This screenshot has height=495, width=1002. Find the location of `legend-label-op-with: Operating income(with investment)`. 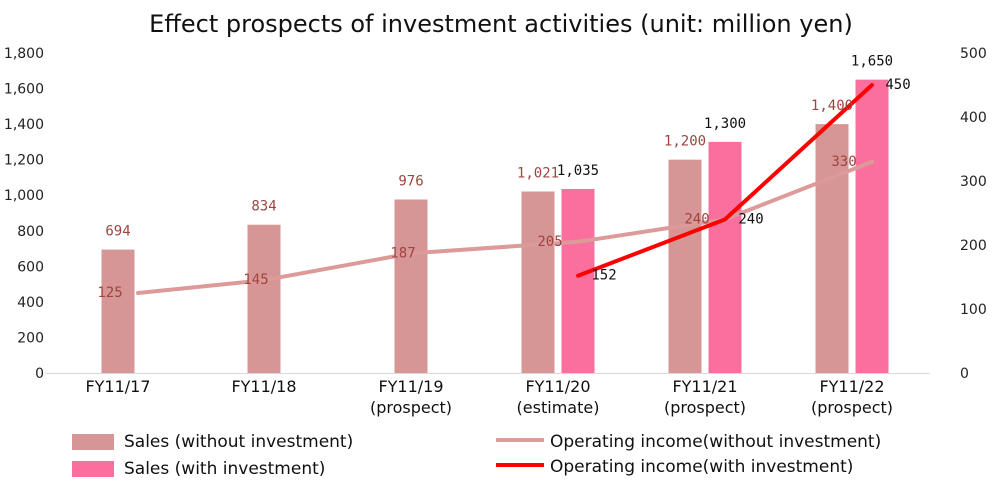

legend-label-op-with: Operating income(with investment) is located at coordinates (702, 467).